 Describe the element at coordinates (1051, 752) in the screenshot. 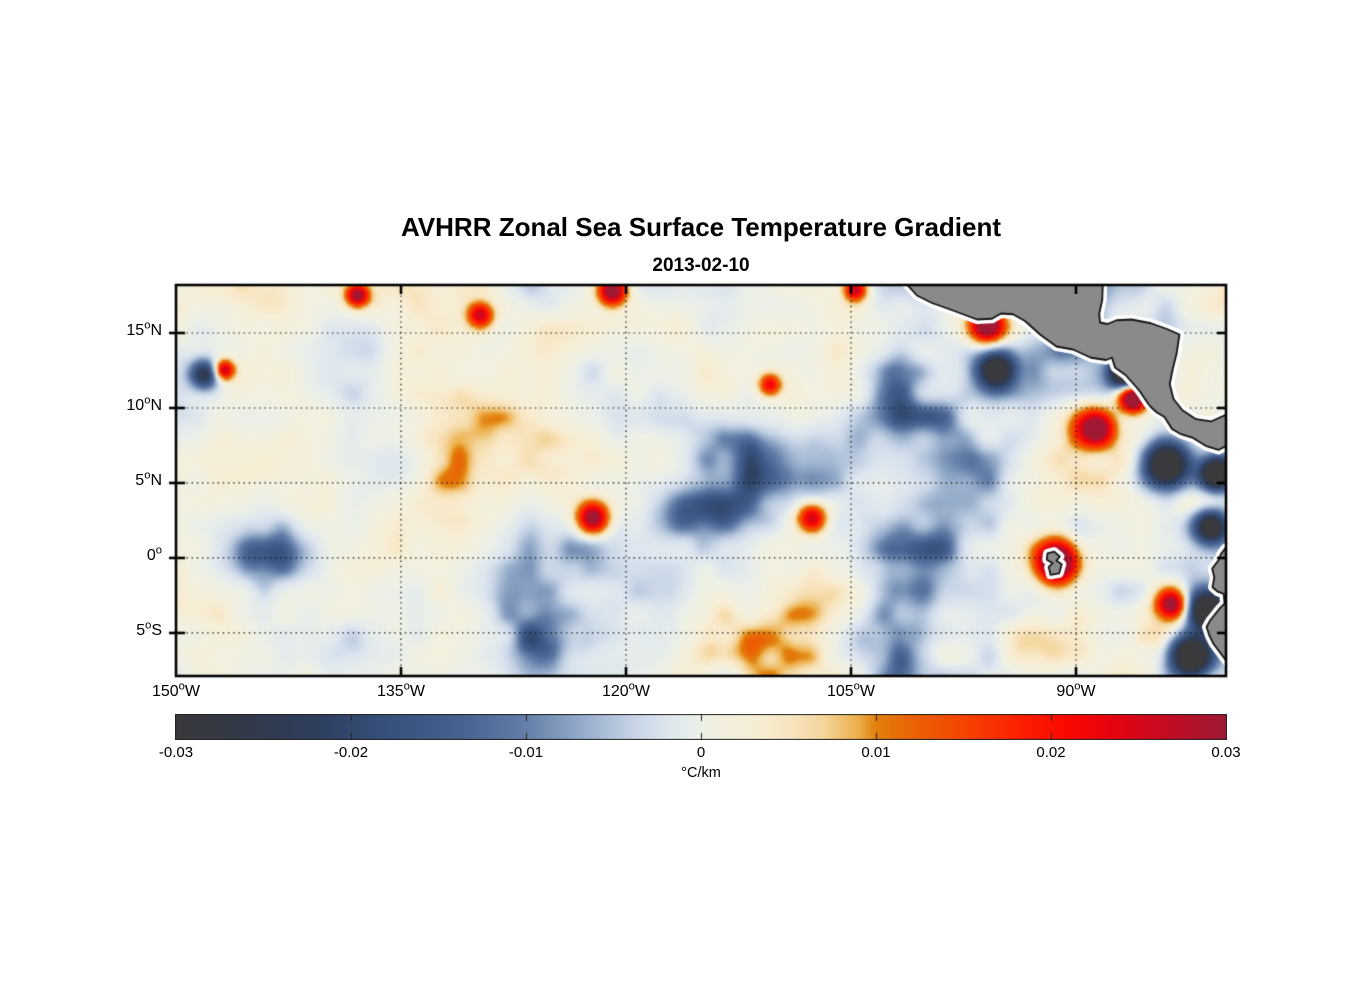

I see `colorbar-tick-label: 0.02` at that location.